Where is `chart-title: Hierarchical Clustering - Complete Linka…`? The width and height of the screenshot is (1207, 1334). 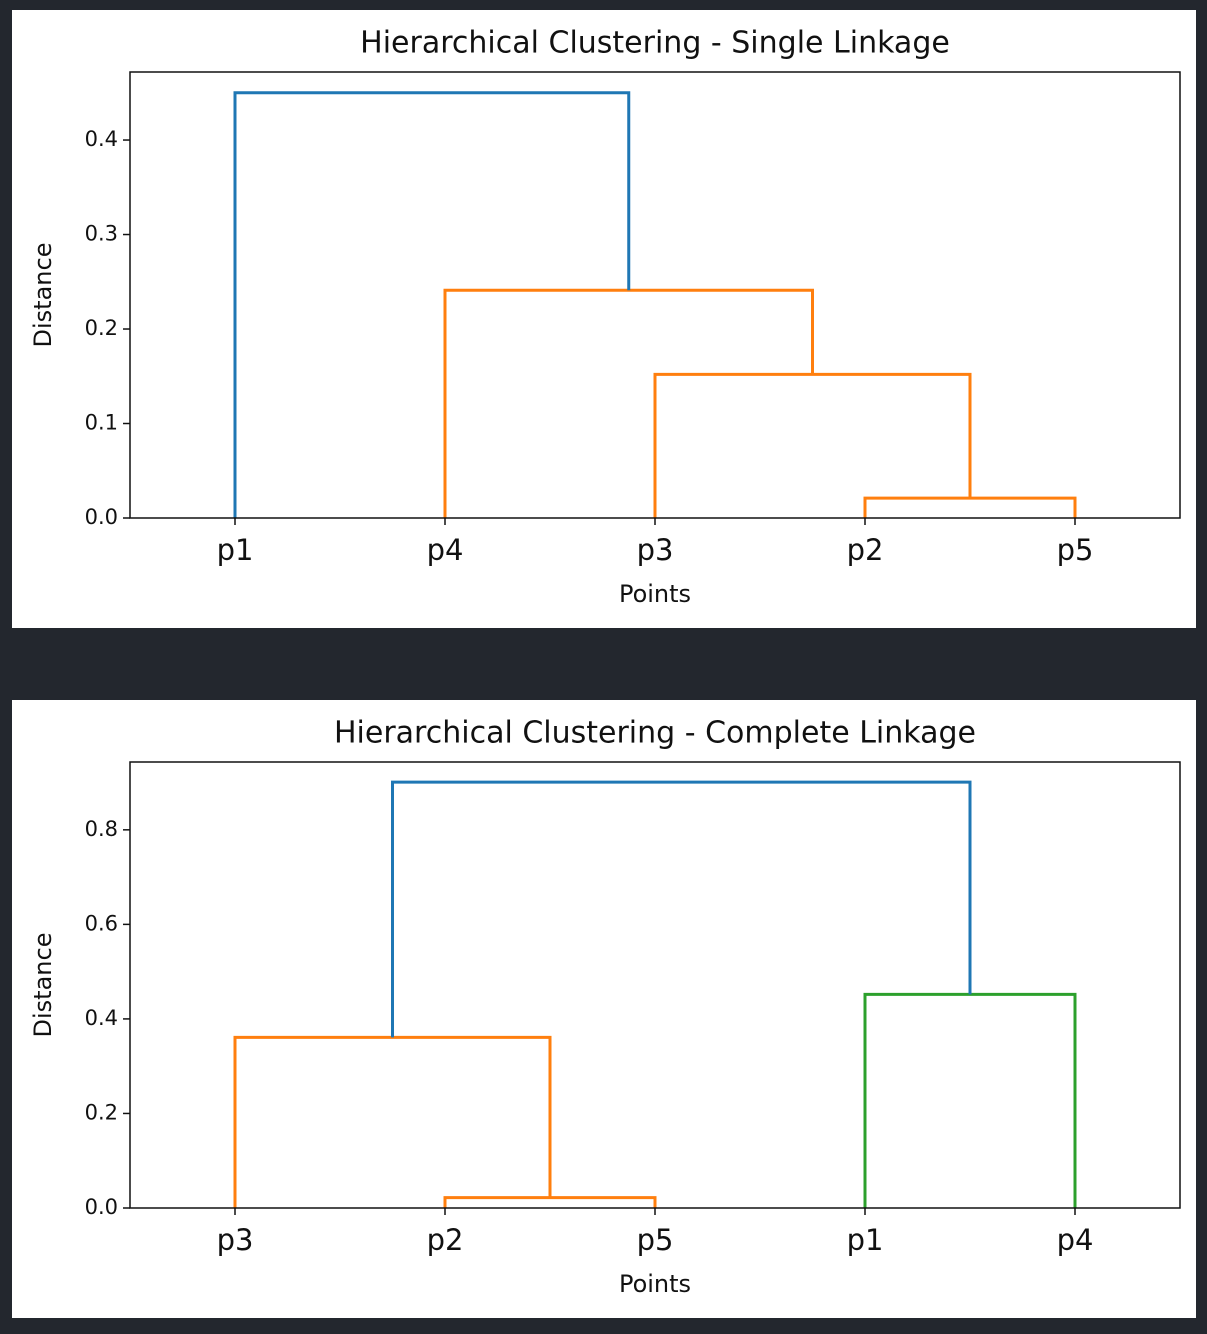 chart-title: Hierarchical Clustering - Complete Linka… is located at coordinates (655, 733).